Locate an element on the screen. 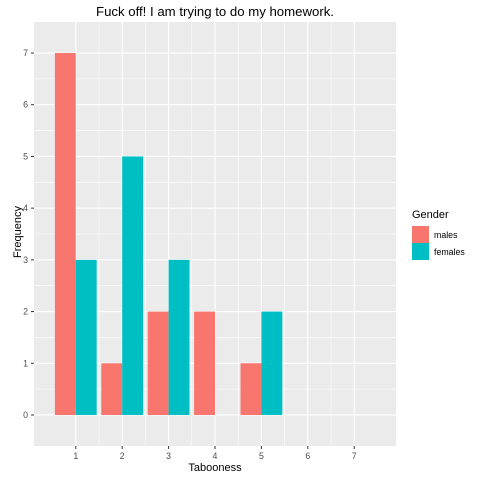  y-tick-label: 7 is located at coordinates (25, 53).